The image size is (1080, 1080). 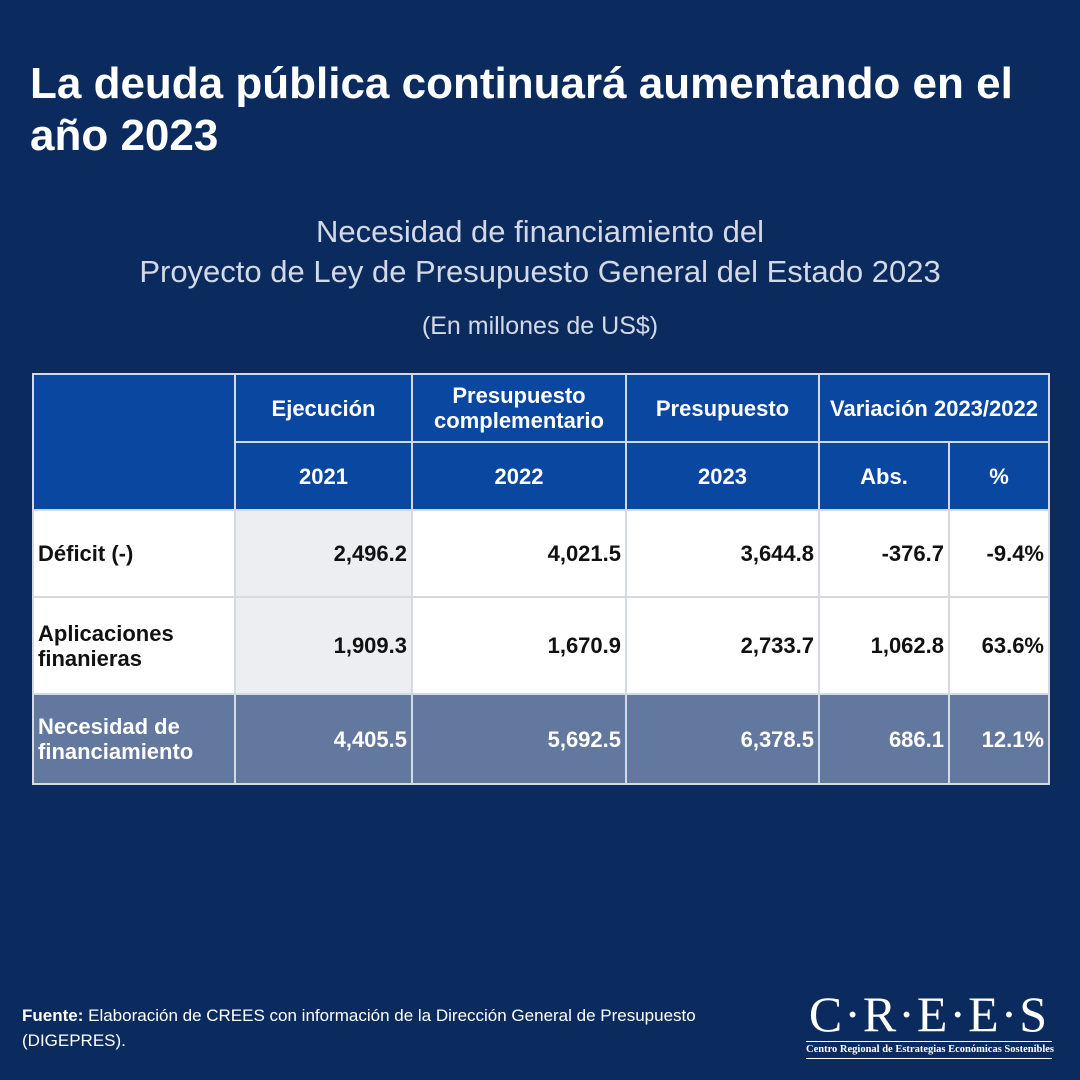 I want to click on logo-rule-bottom, so click(x=929, y=1058).